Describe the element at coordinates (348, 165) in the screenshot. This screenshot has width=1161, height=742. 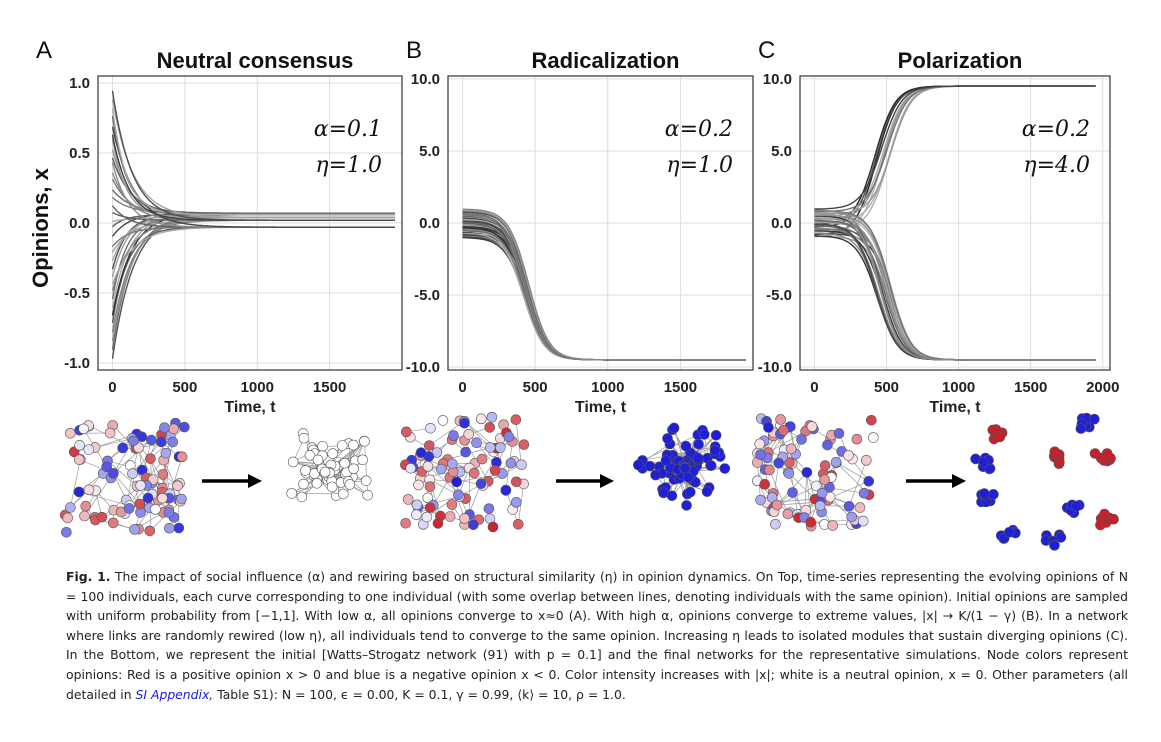
I see `eta-annotation: η=1.0` at that location.